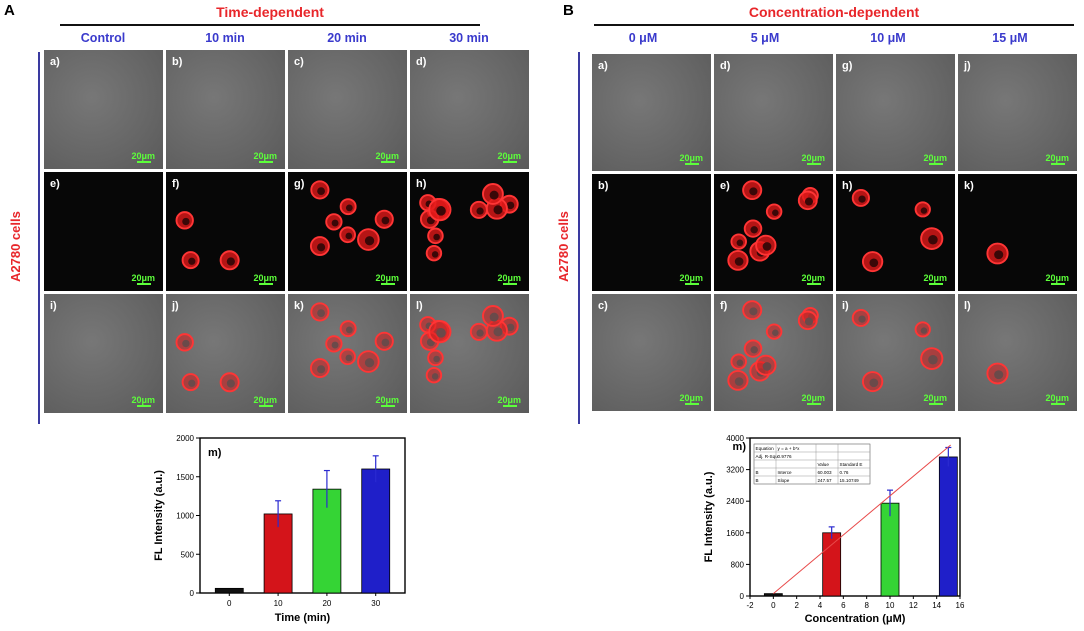 The image size is (1084, 631). I want to click on plot-frame, so click(855, 517).